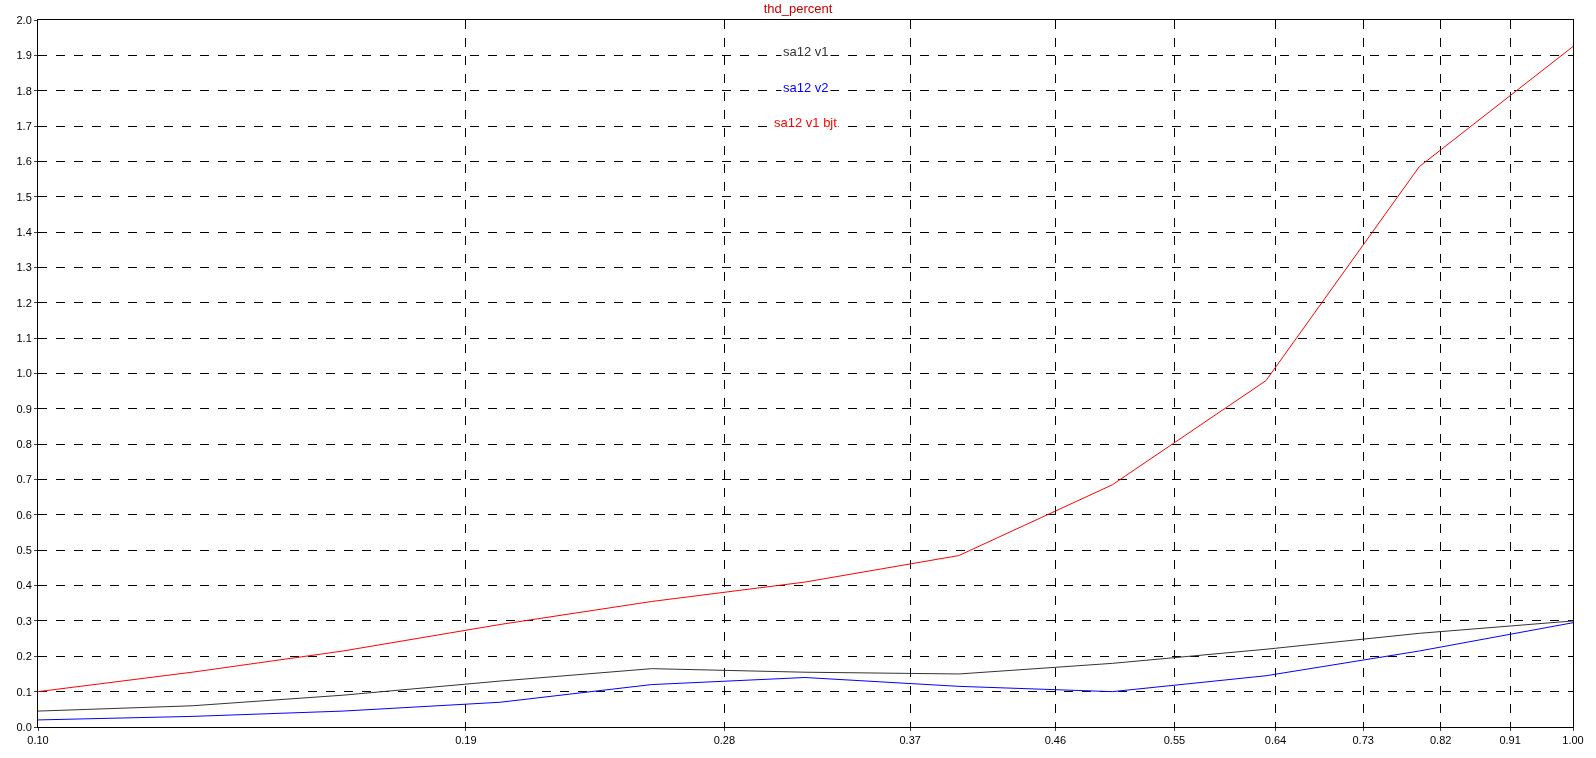 The height and width of the screenshot is (758, 1596). I want to click on y-tick-label: 0.8, so click(24, 444).